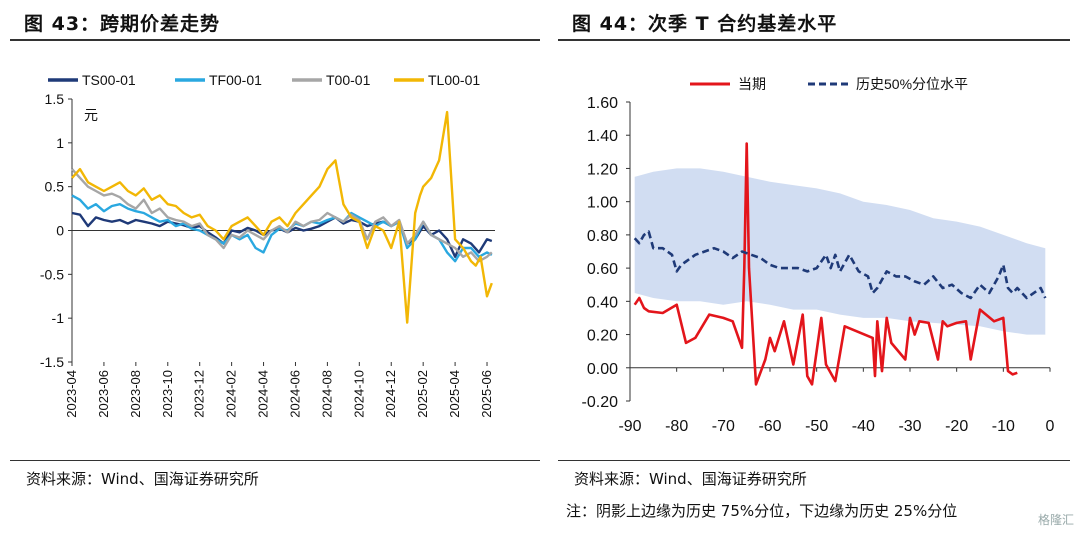  Describe the element at coordinates (956, 426) in the screenshot. I see `x-tick-label: -20` at that location.